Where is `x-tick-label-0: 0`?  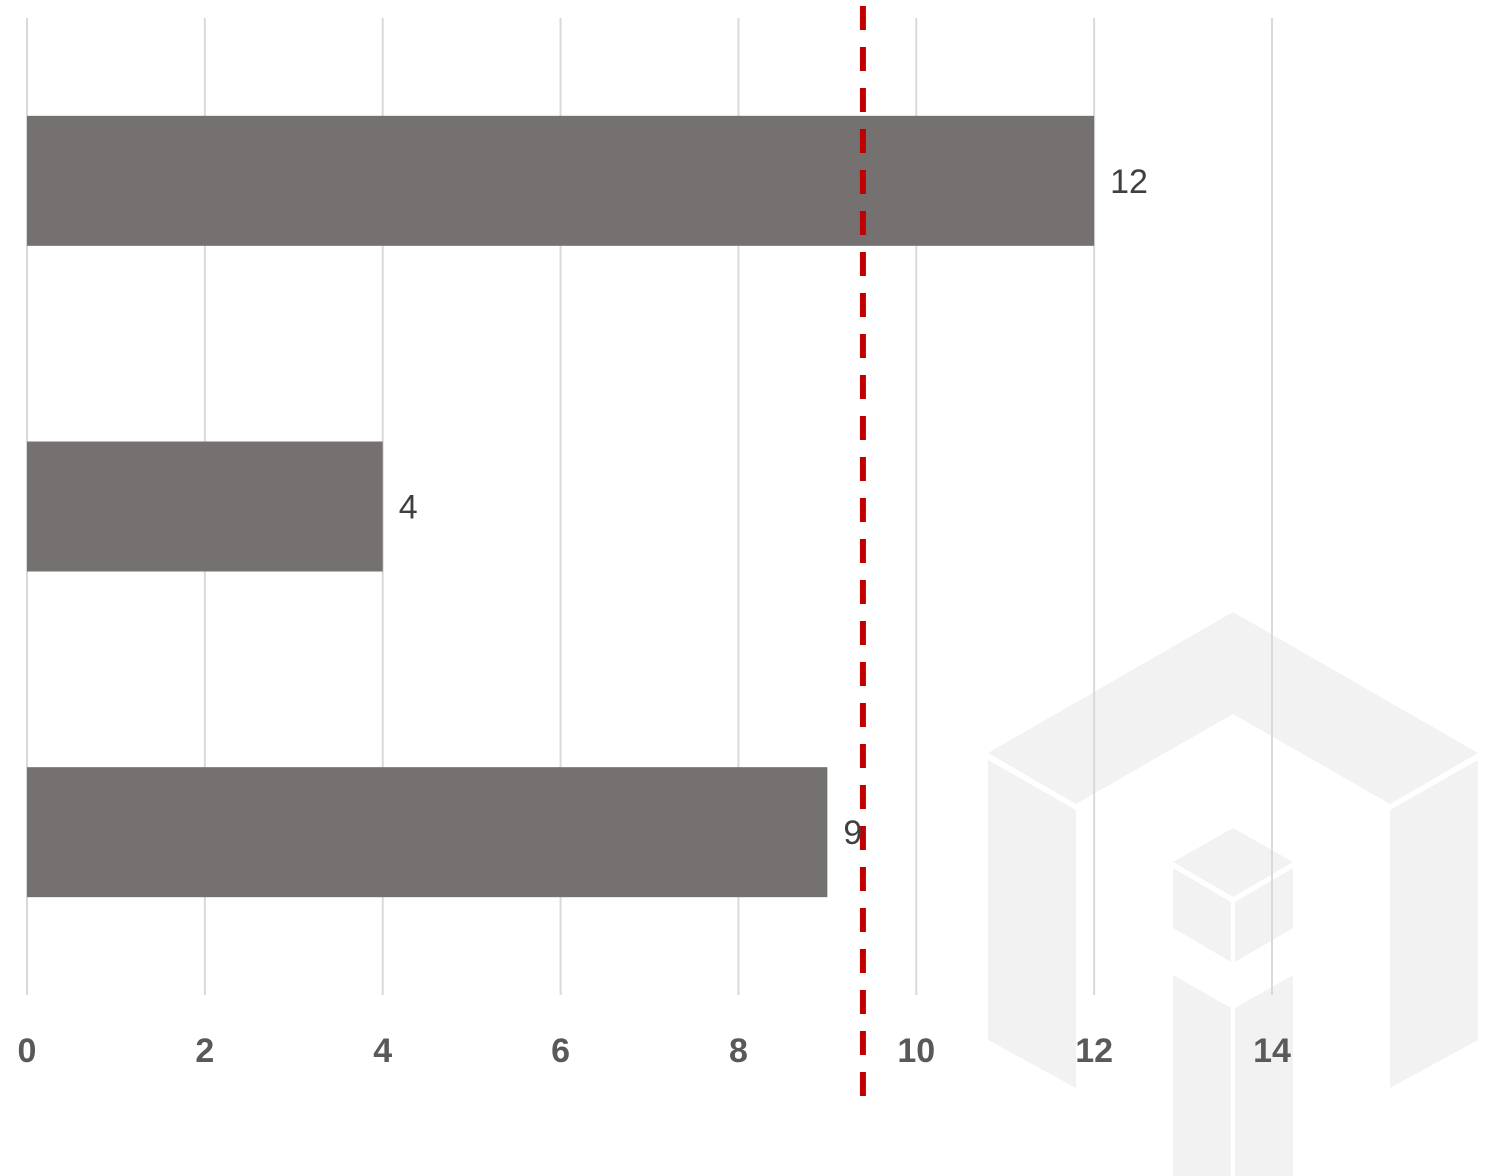
x-tick-label-0: 0 is located at coordinates (27, 1051).